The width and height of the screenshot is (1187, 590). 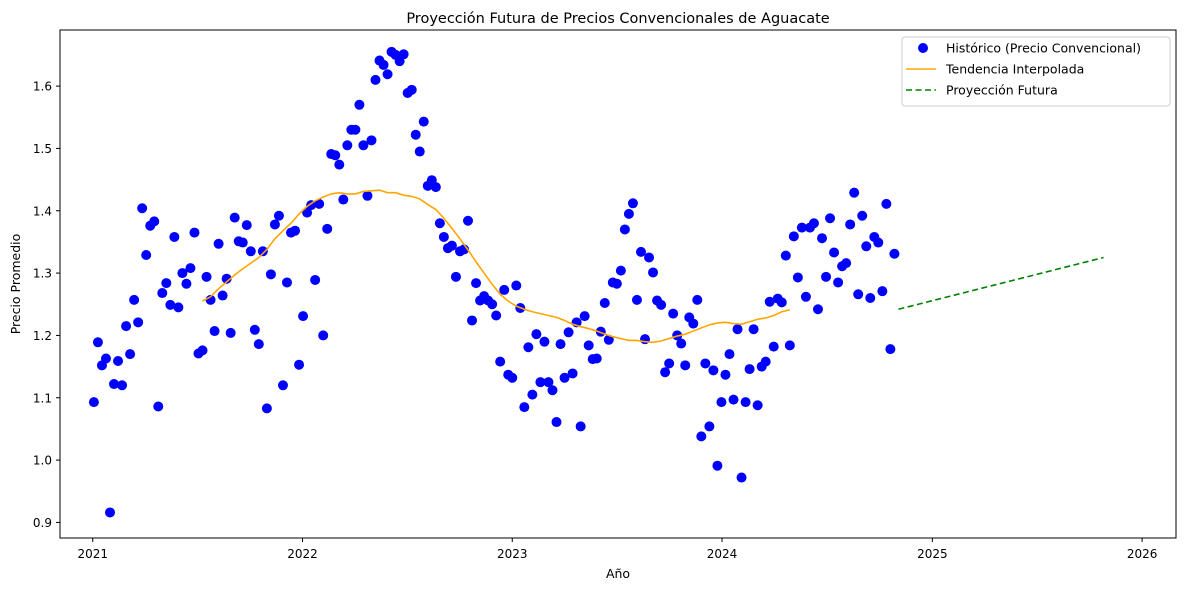 What do you see at coordinates (42, 87) in the screenshot?
I see `y-tick-label: 1.6` at bounding box center [42, 87].